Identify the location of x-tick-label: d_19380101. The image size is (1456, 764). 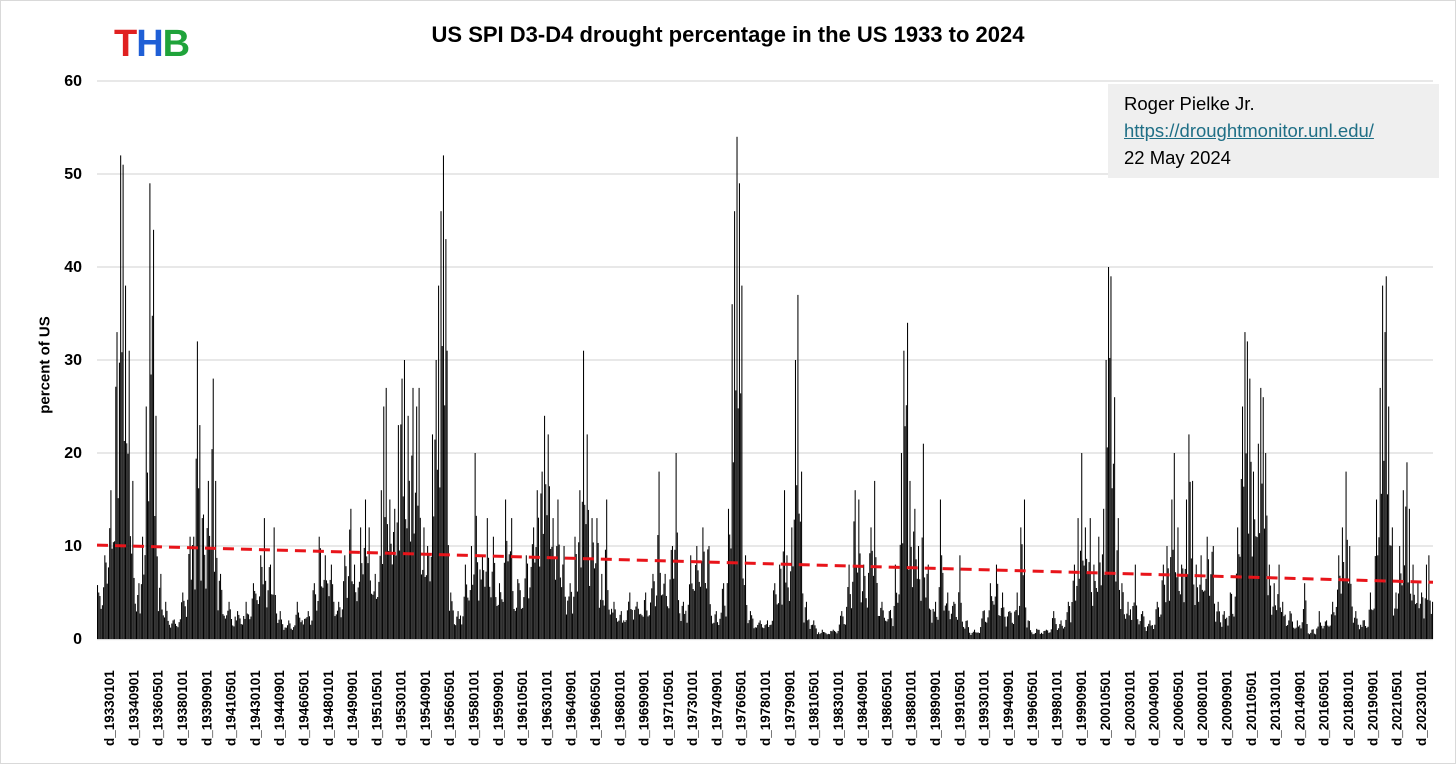
(182, 708).